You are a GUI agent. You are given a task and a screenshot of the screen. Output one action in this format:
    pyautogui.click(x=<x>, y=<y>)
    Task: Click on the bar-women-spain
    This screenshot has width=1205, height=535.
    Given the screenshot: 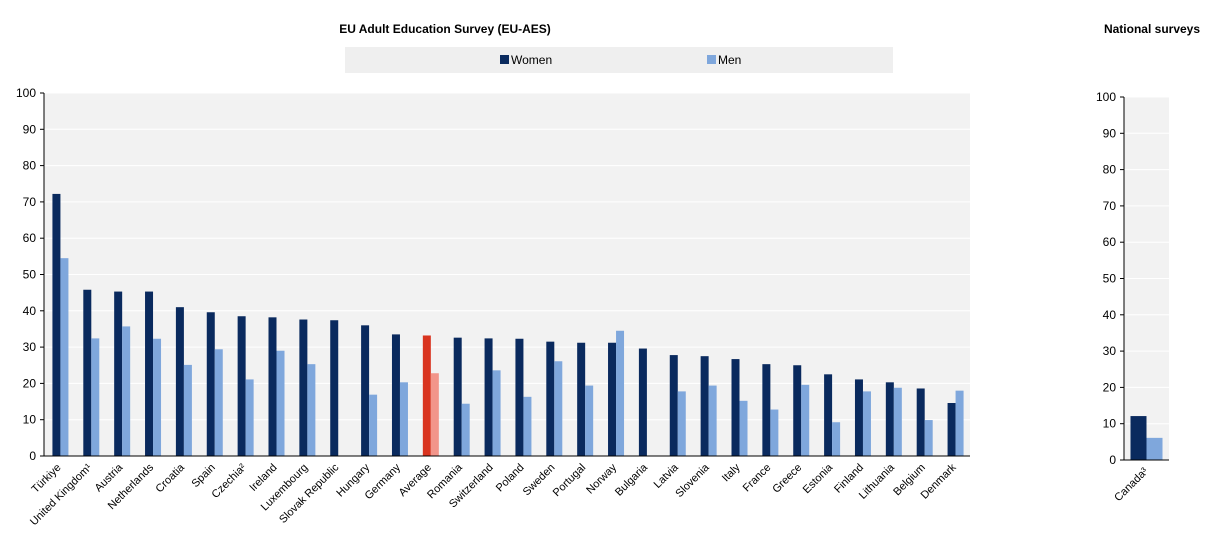 What is the action you would take?
    pyautogui.click(x=210, y=384)
    